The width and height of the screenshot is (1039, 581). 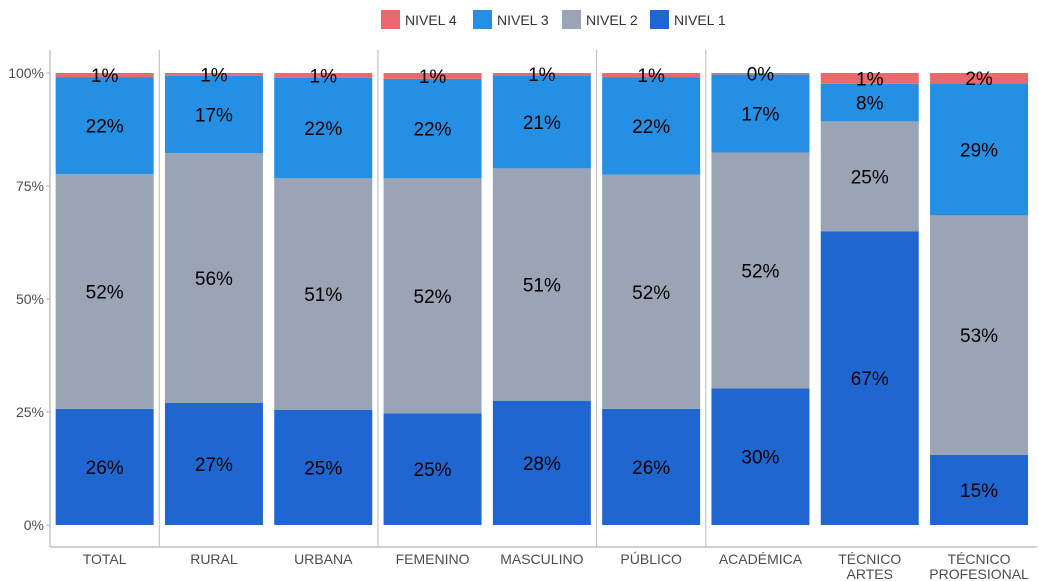 I want to click on data-label-nivel-2-total: 52%, so click(x=105, y=293).